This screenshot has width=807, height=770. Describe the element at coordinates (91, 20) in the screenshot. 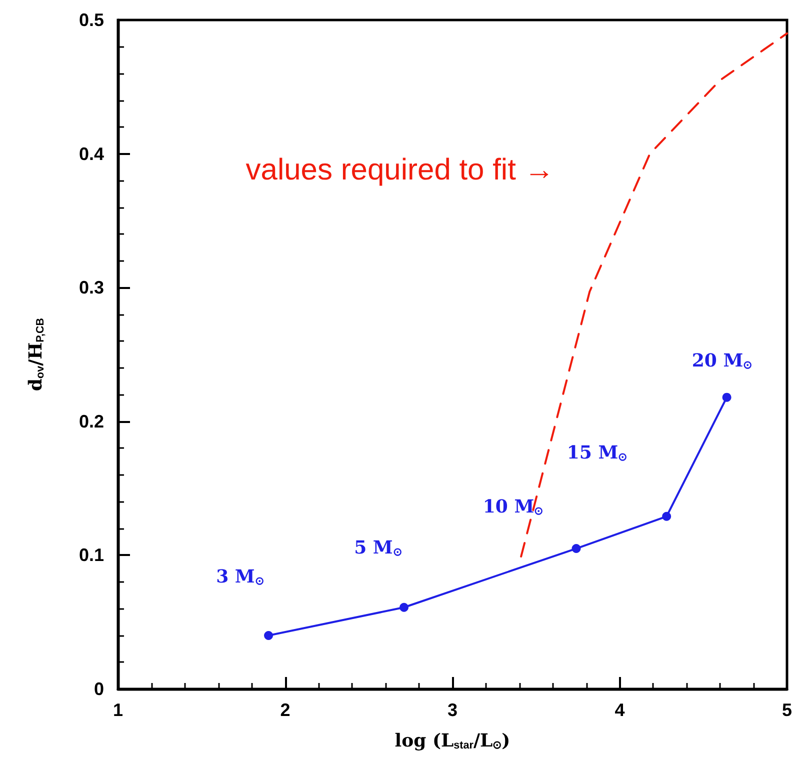

I see `y-tick-label: 0.5` at that location.